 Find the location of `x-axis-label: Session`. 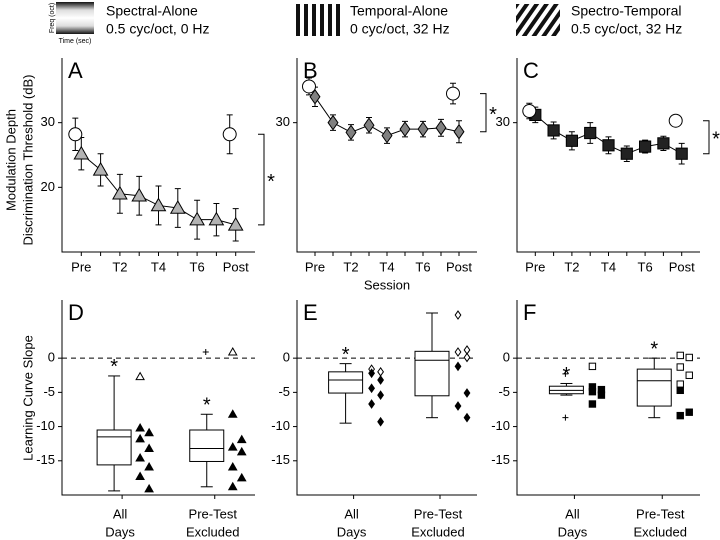

x-axis-label: Session is located at coordinates (387, 284).